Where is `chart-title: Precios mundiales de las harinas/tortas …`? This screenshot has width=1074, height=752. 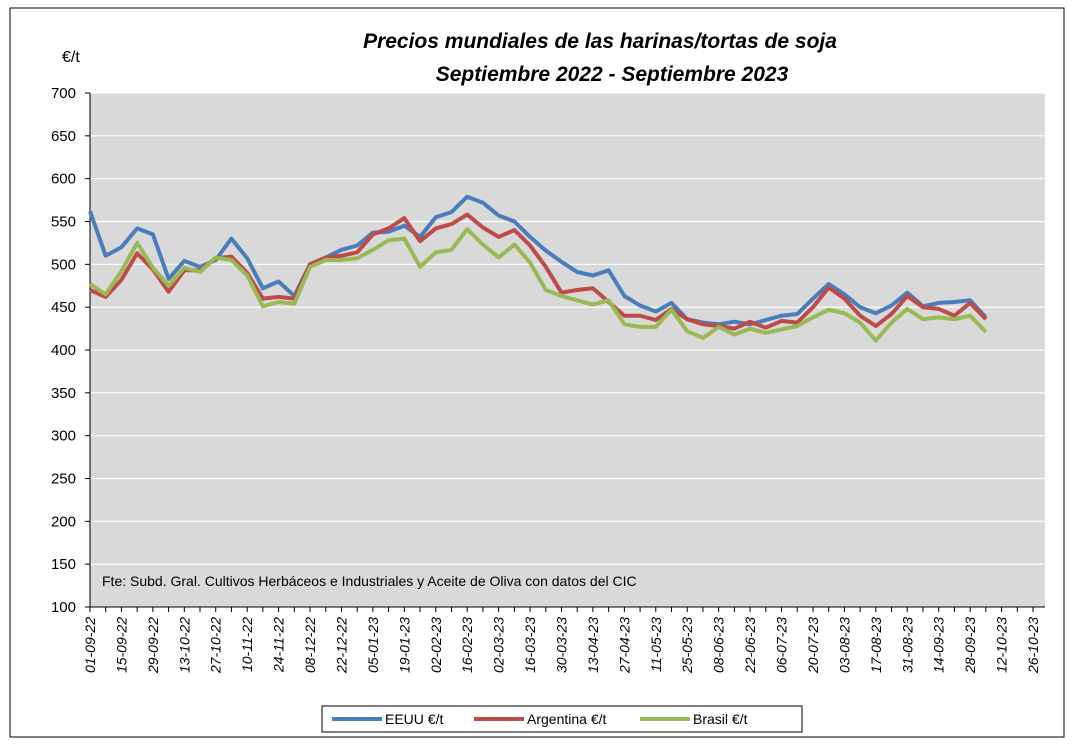
chart-title: Precios mundiales de las harinas/tortas … is located at coordinates (600, 41).